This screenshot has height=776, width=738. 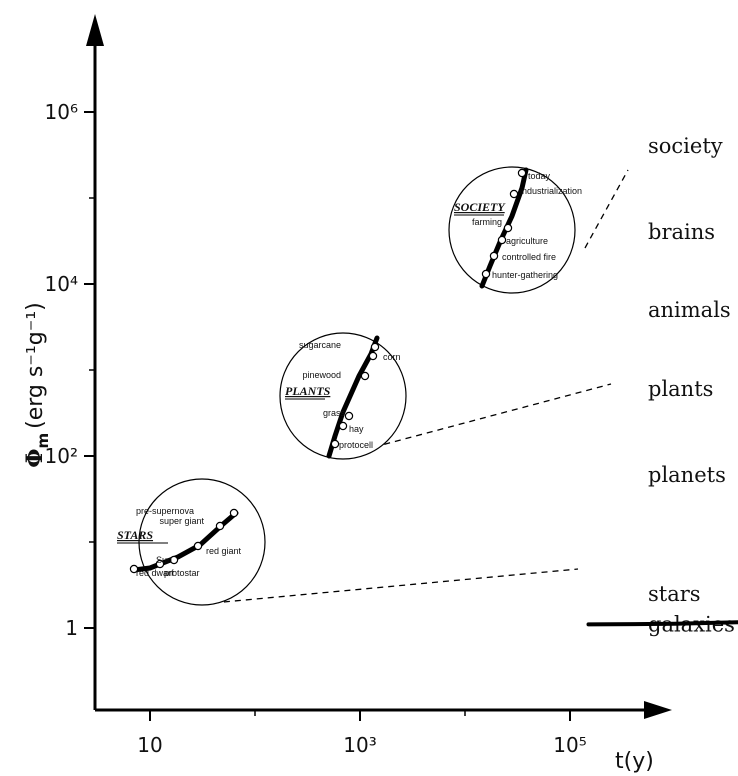 What do you see at coordinates (135, 535) in the screenshot?
I see `inset-title: STARS` at bounding box center [135, 535].